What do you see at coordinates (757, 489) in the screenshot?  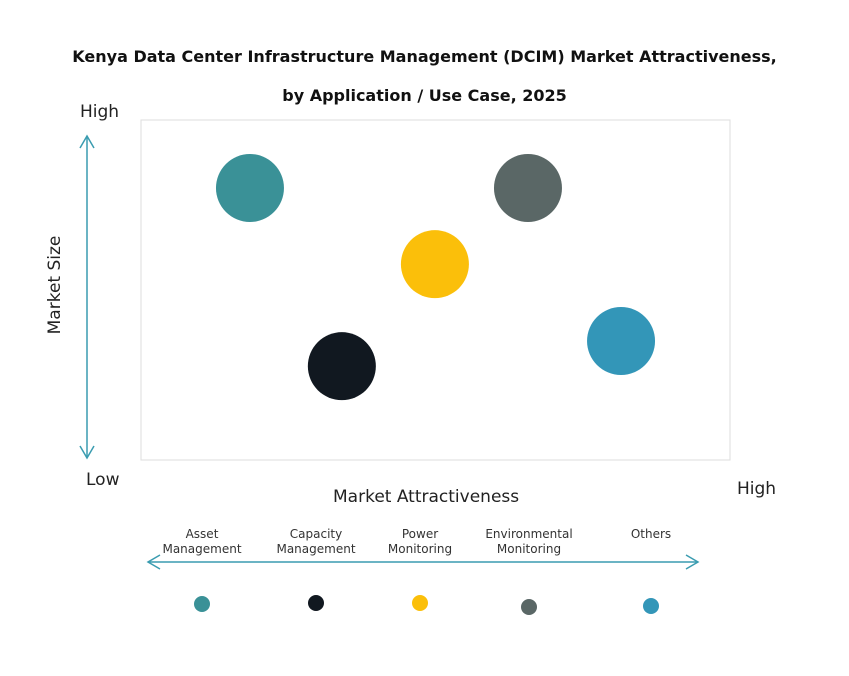 I see `x-high-label: High` at bounding box center [757, 489].